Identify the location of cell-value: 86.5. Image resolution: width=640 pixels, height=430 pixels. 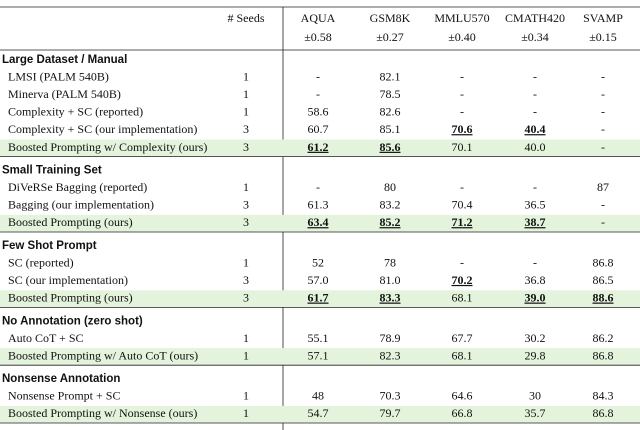
(603, 280).